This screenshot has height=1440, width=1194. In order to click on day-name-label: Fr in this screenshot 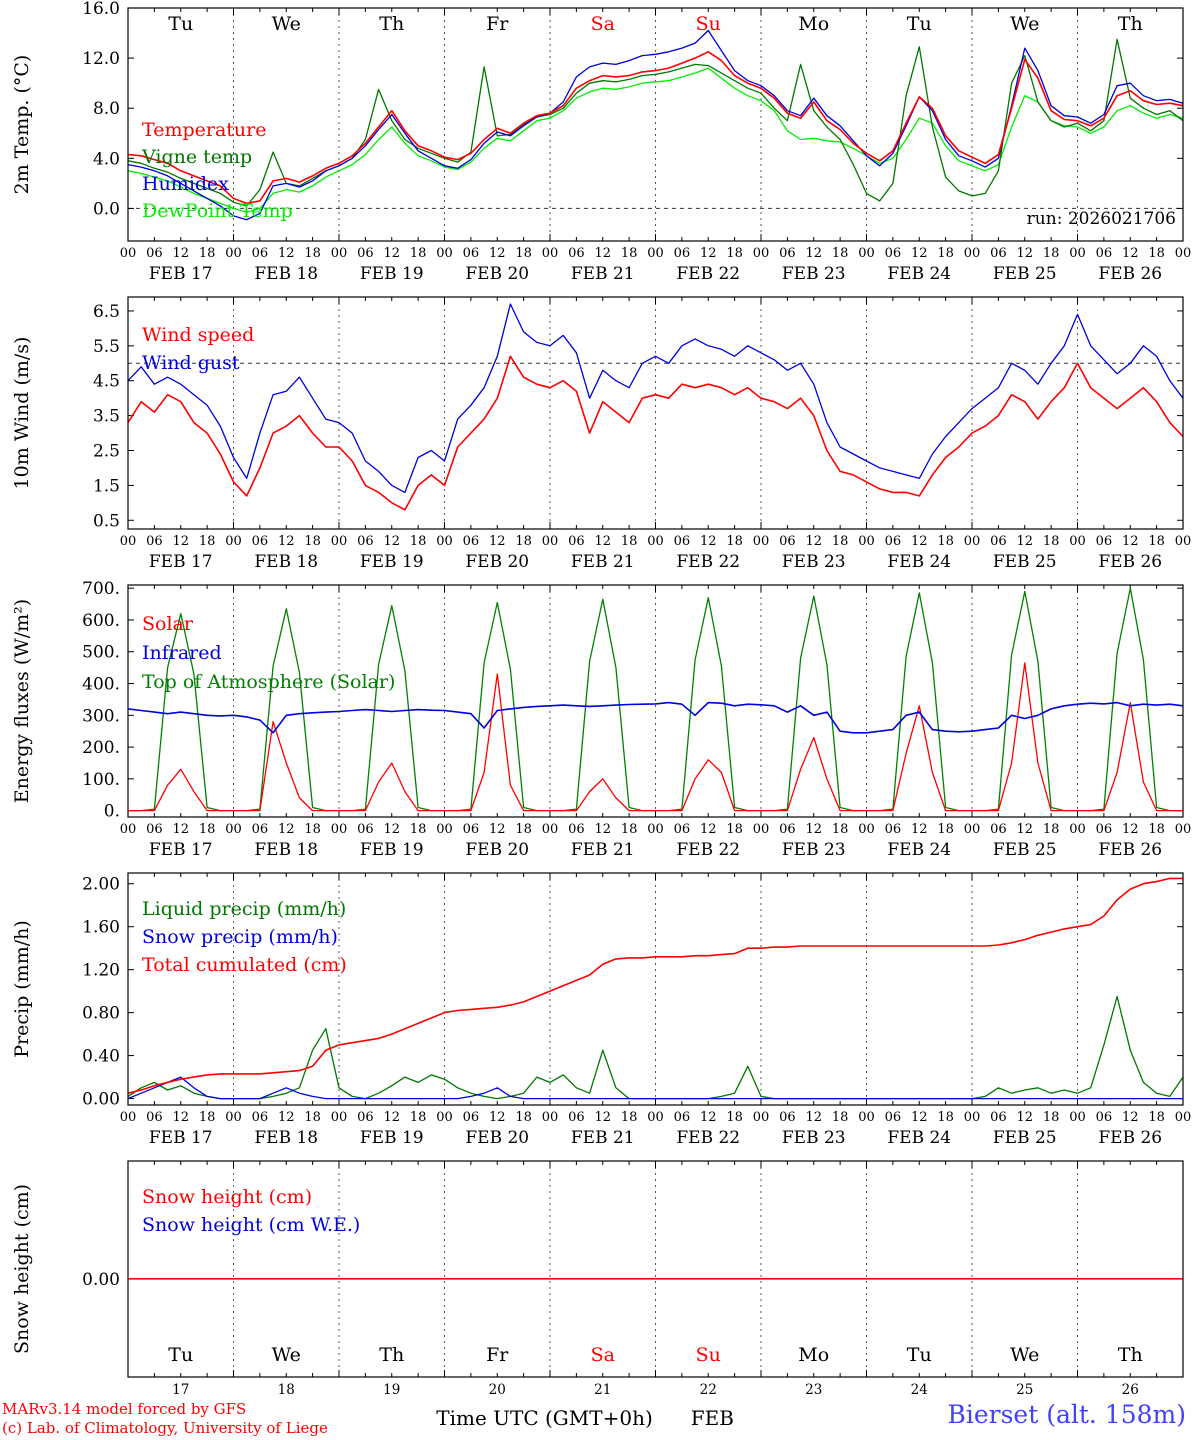, I will do `click(497, 24)`.